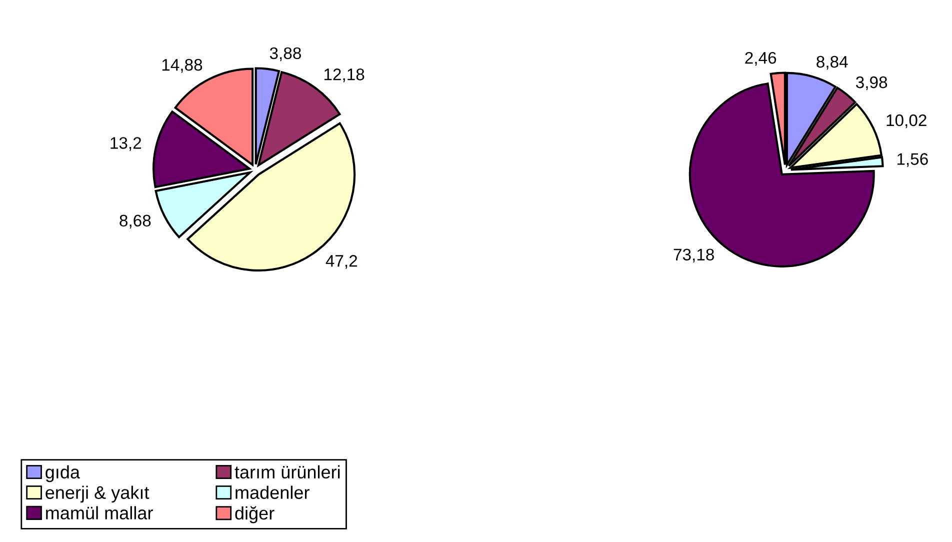 This screenshot has height=542, width=952. What do you see at coordinates (135, 221) in the screenshot?
I see `data-label: 8,68` at bounding box center [135, 221].